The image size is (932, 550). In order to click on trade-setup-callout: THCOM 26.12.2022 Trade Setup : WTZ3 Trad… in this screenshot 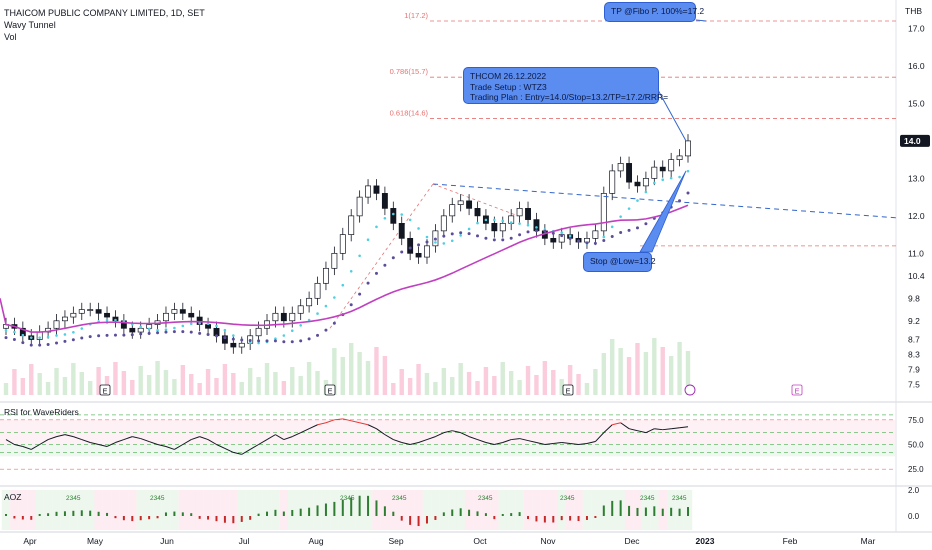, I will do `click(565, 85)`.